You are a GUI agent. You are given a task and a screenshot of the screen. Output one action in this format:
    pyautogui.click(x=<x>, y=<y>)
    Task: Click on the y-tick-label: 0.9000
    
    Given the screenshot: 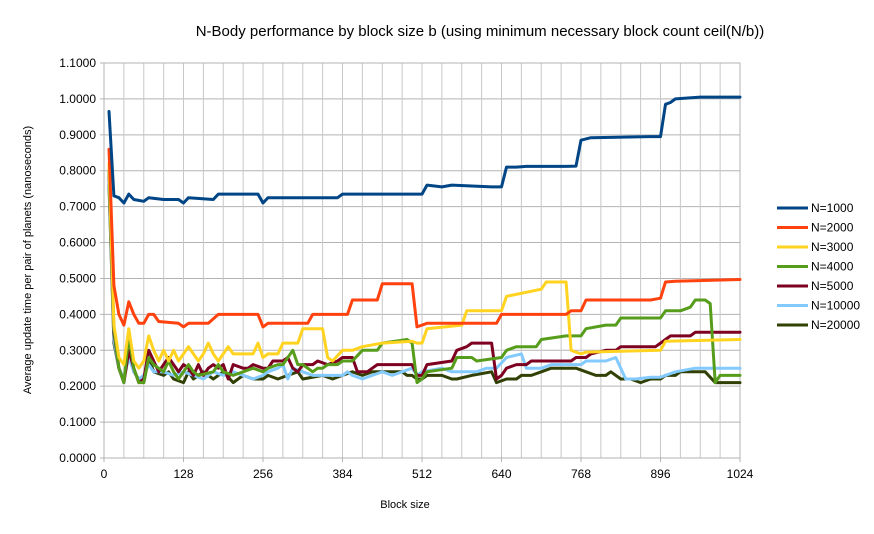 What is the action you would take?
    pyautogui.click(x=77, y=135)
    